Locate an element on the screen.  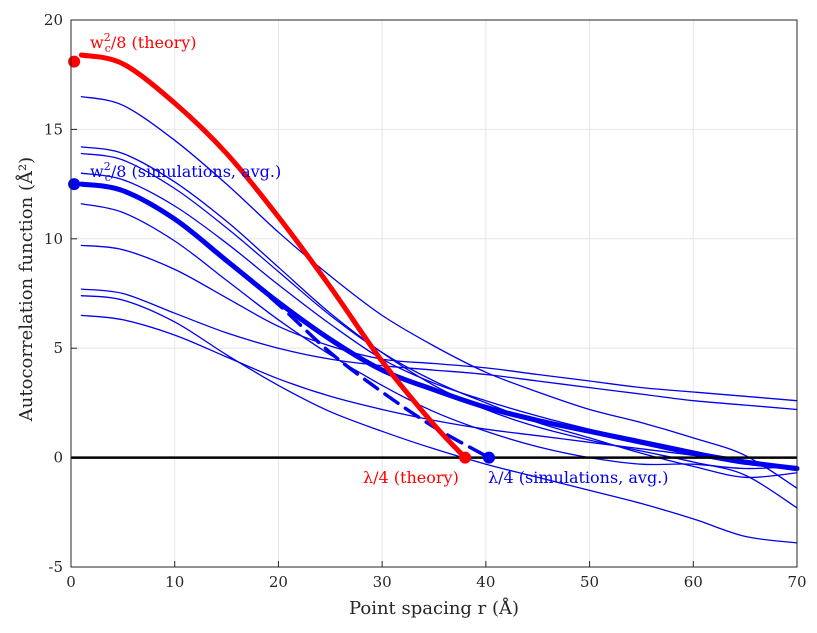
annotation-wc-theory: w2 c/8 (theory) is located at coordinates (143, 43).